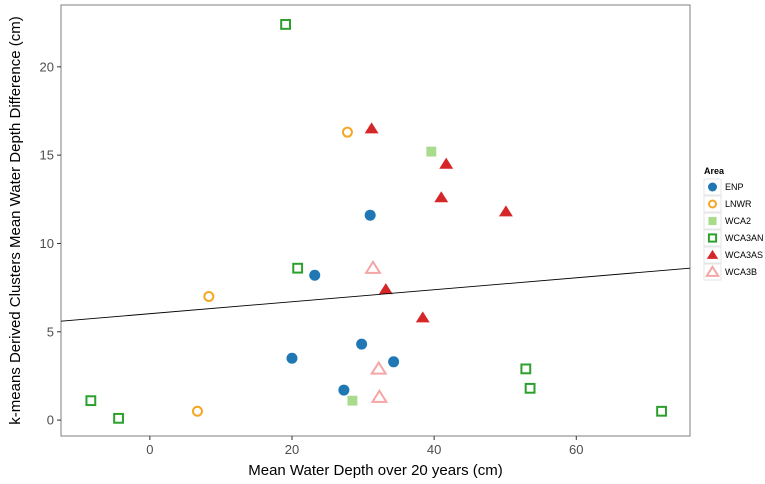 Image resolution: width=765 pixels, height=484 pixels. I want to click on legend-marker-lnwr, so click(712, 204).